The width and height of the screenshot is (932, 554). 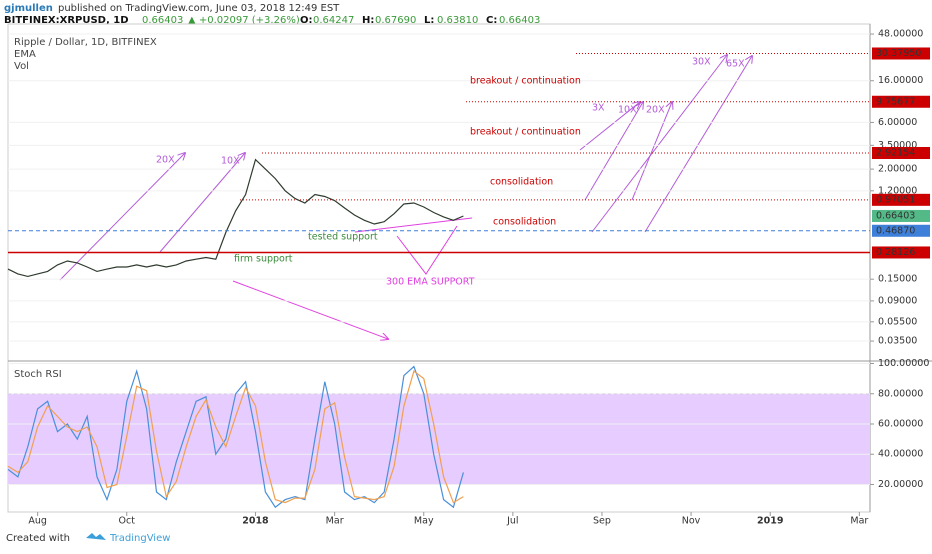 What do you see at coordinates (598, 108) in the screenshot?
I see `annotation: 3X` at bounding box center [598, 108].